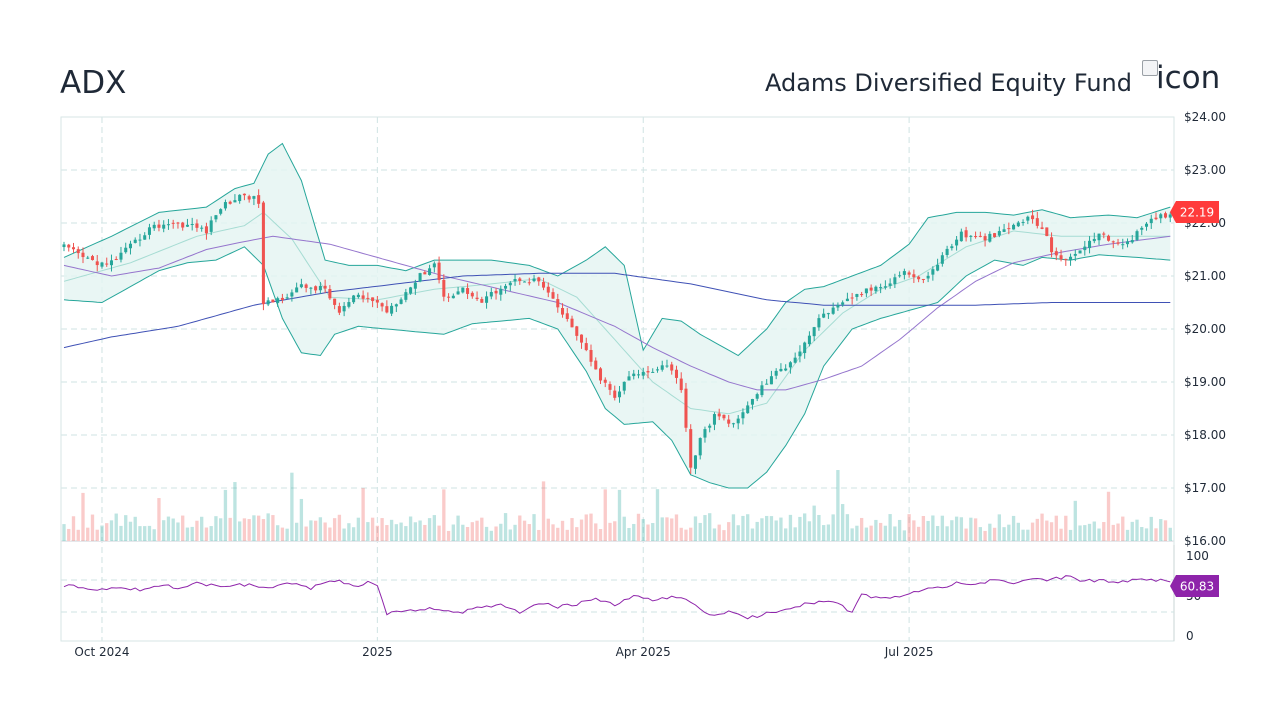  I want to click on price-tick-label: $17.00, so click(1205, 488).